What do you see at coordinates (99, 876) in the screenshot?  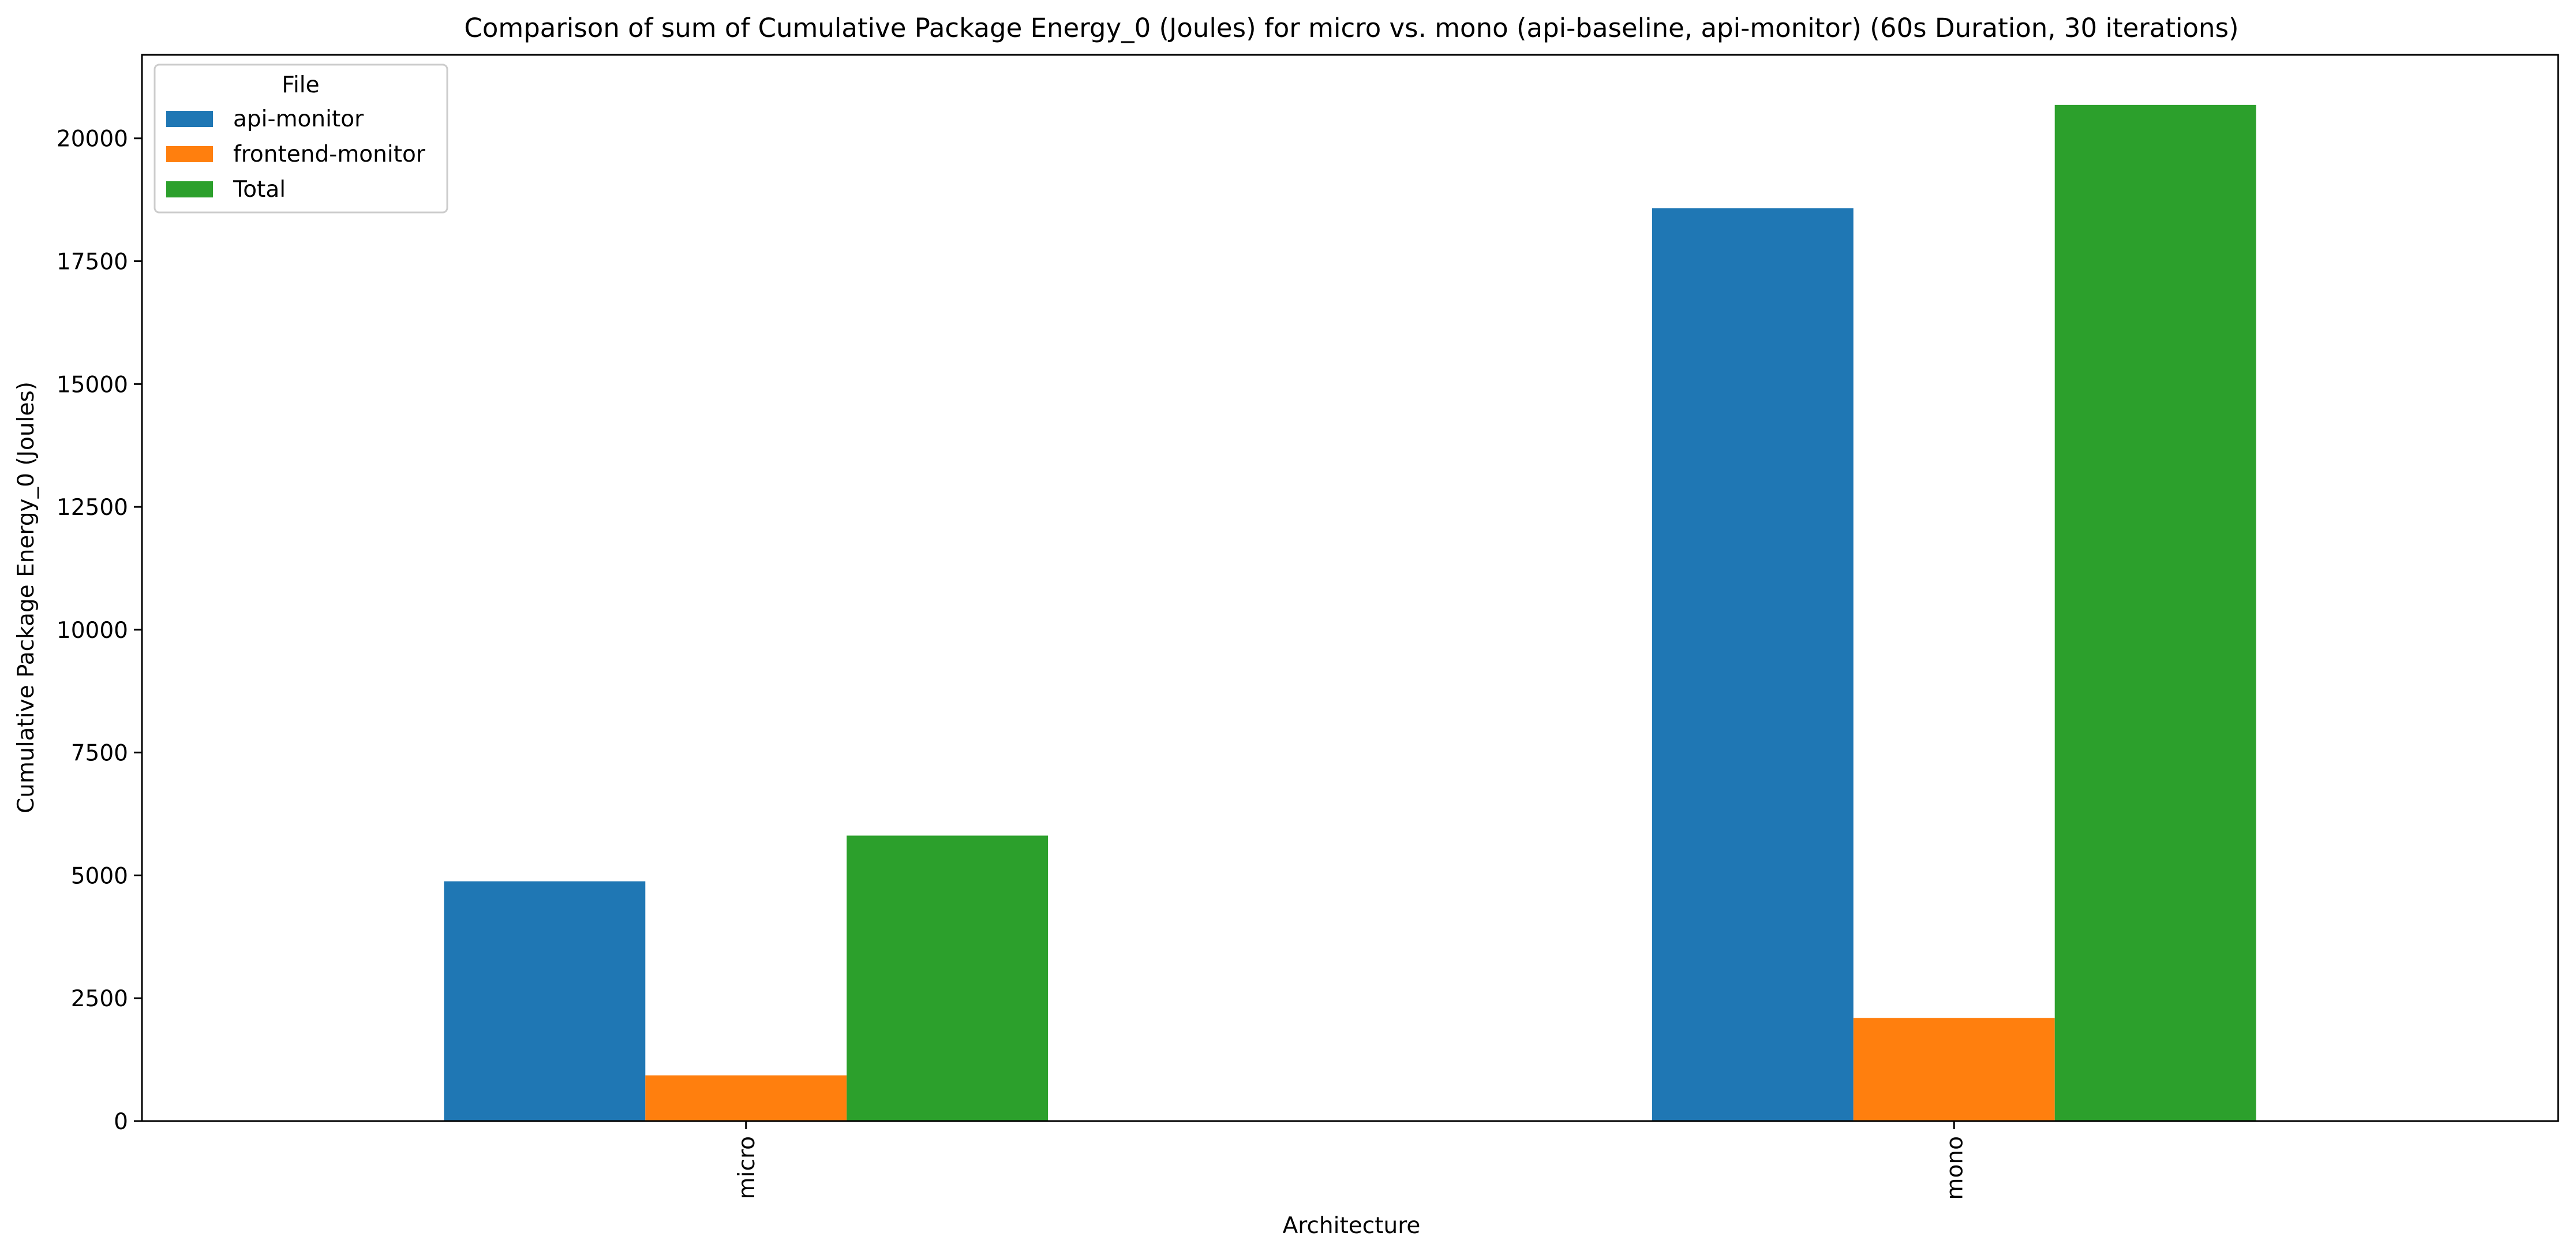 I see `y-tick-label: 5000` at bounding box center [99, 876].